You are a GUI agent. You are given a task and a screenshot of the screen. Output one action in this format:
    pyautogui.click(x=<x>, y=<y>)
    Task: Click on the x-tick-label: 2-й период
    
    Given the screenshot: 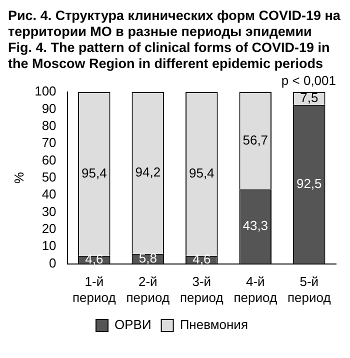 What is the action you would take?
    pyautogui.click(x=148, y=289)
    